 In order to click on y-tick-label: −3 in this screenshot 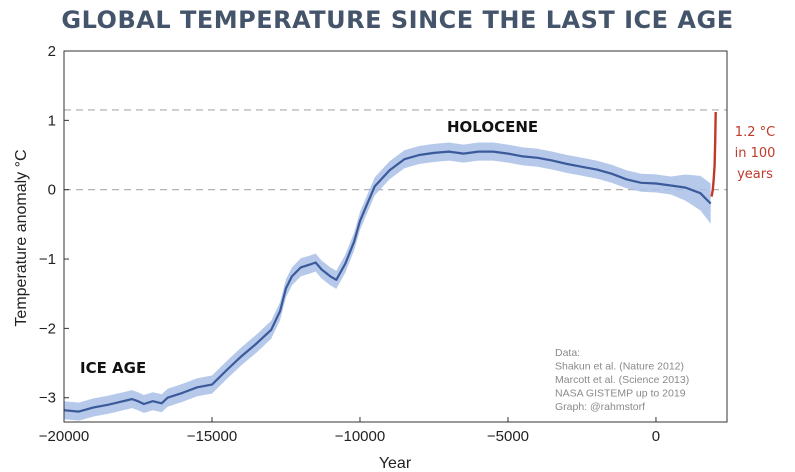, I will do `click(47, 398)`.